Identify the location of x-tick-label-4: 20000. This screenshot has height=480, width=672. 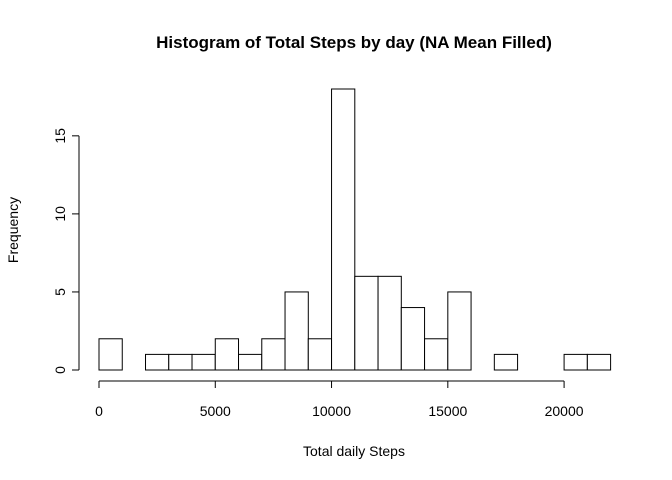
(564, 411).